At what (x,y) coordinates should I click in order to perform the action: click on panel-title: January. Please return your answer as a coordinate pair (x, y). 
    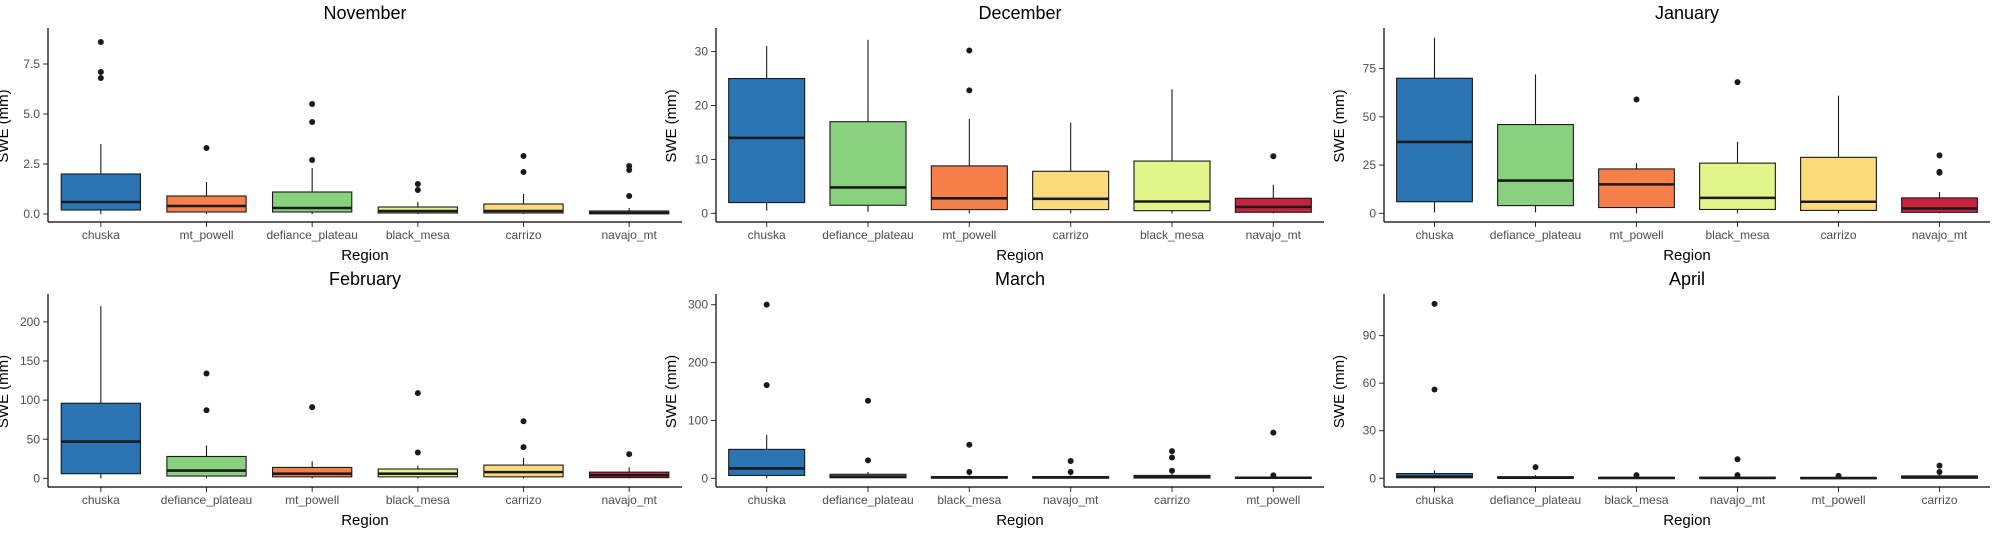
    Looking at the image, I should click on (1687, 13).